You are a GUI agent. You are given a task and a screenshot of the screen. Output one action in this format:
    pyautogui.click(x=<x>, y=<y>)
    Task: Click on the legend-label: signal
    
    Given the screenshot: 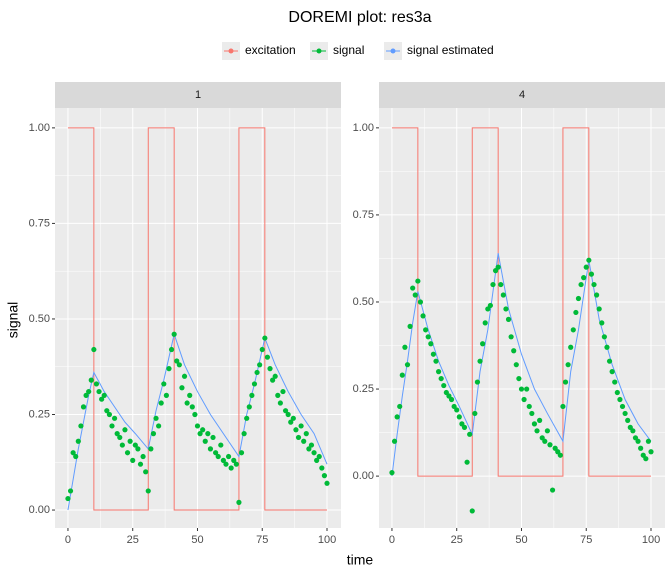 What is the action you would take?
    pyautogui.click(x=348, y=50)
    